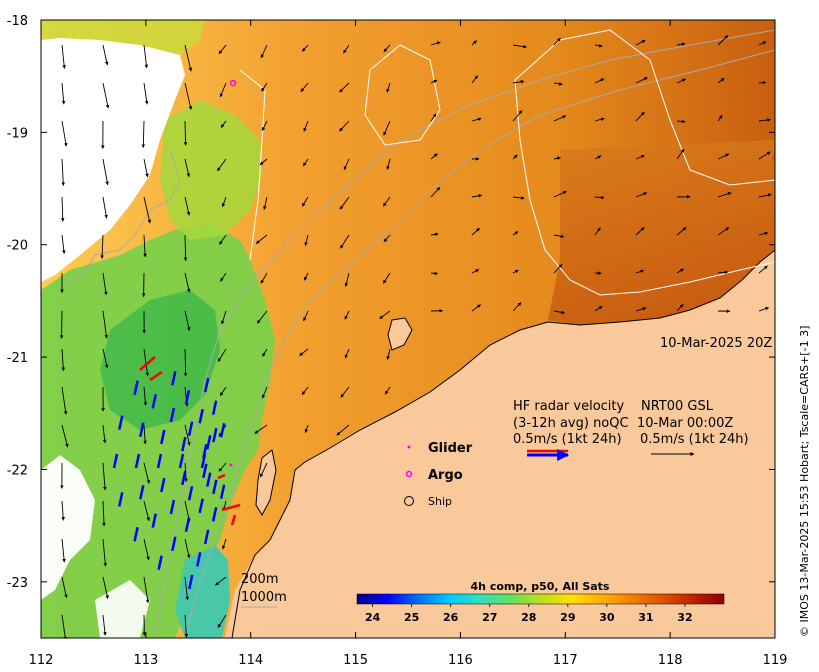 The image size is (819, 672). I want to click on timestamp-label: 10-Mar-2025 20Z, so click(716, 343).